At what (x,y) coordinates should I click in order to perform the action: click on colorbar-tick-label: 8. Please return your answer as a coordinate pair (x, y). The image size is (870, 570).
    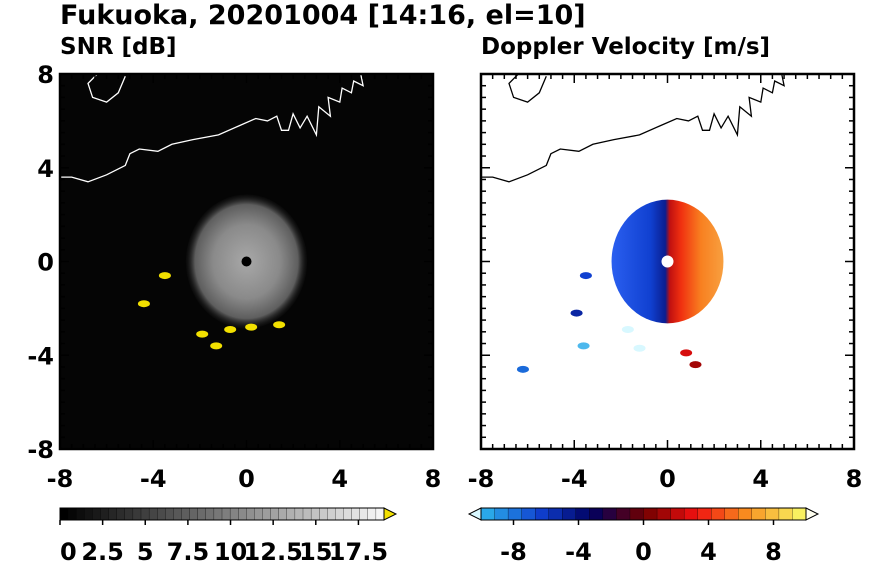
    Looking at the image, I should click on (773, 552).